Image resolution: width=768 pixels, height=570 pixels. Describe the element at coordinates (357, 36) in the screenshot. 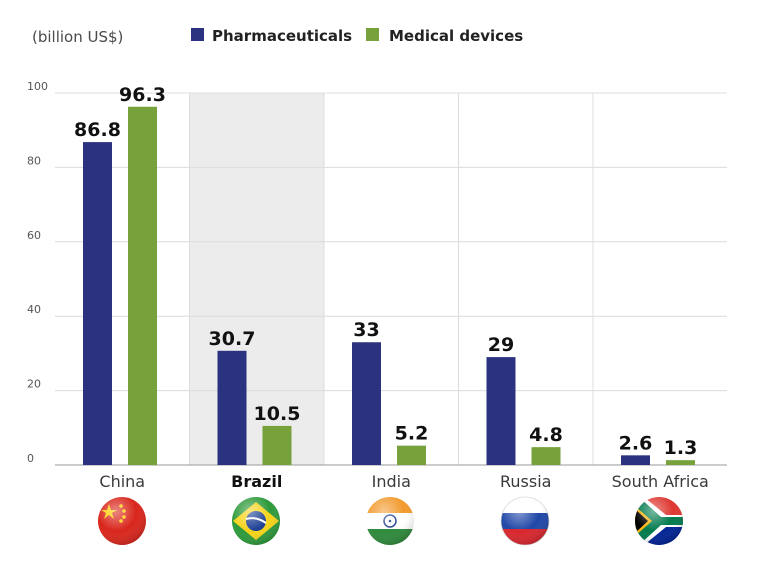

I see `legend: Pharmaceuticals Medical devices` at that location.